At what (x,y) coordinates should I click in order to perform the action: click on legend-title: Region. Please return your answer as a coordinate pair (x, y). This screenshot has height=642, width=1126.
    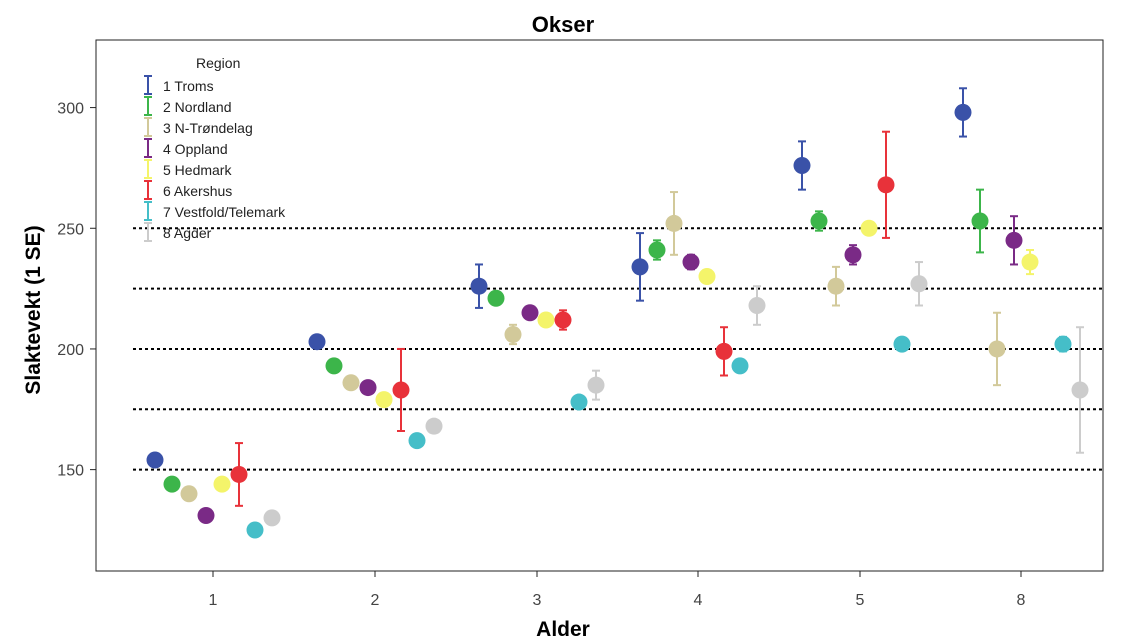
    Looking at the image, I should click on (218, 63).